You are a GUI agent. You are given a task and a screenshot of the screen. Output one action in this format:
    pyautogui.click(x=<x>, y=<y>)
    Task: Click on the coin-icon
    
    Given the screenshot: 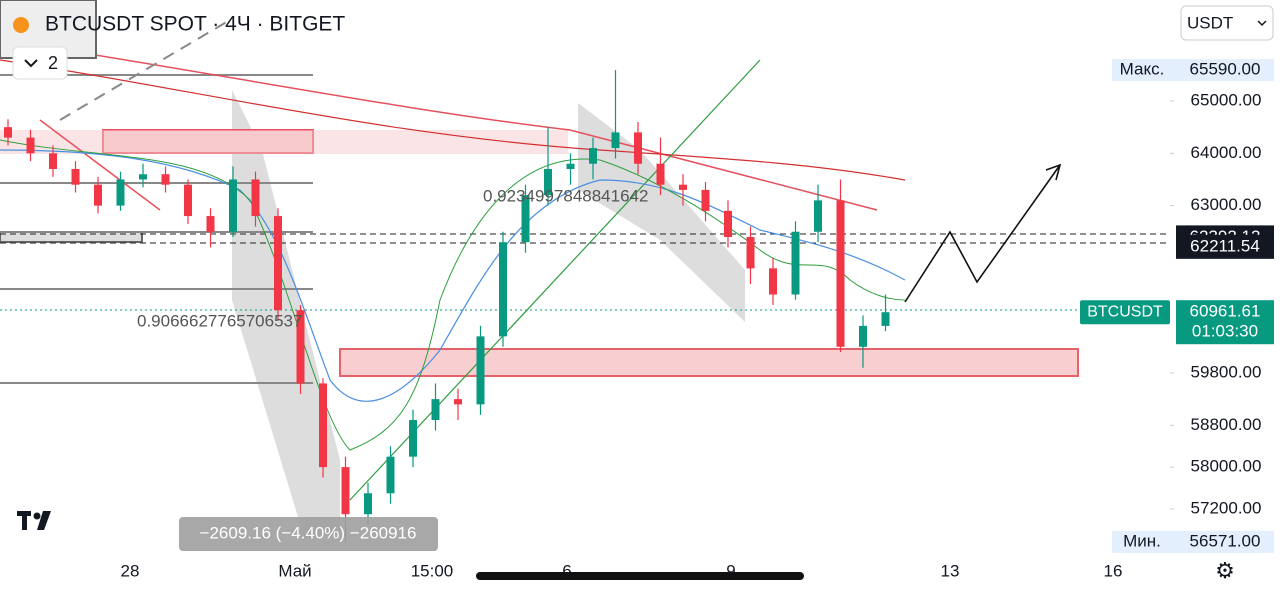 What is the action you would take?
    pyautogui.click(x=21, y=25)
    